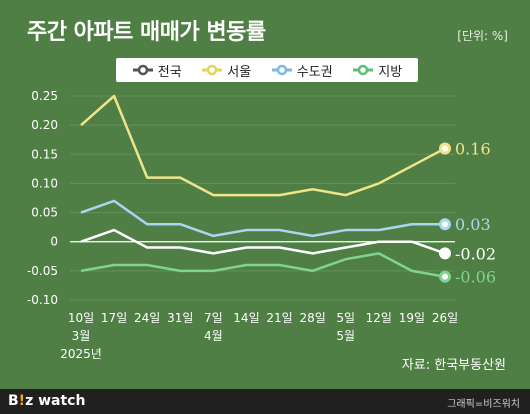 This screenshot has height=414, width=530. What do you see at coordinates (169, 72) in the screenshot?
I see `legend-label-national: 전국` at bounding box center [169, 72].